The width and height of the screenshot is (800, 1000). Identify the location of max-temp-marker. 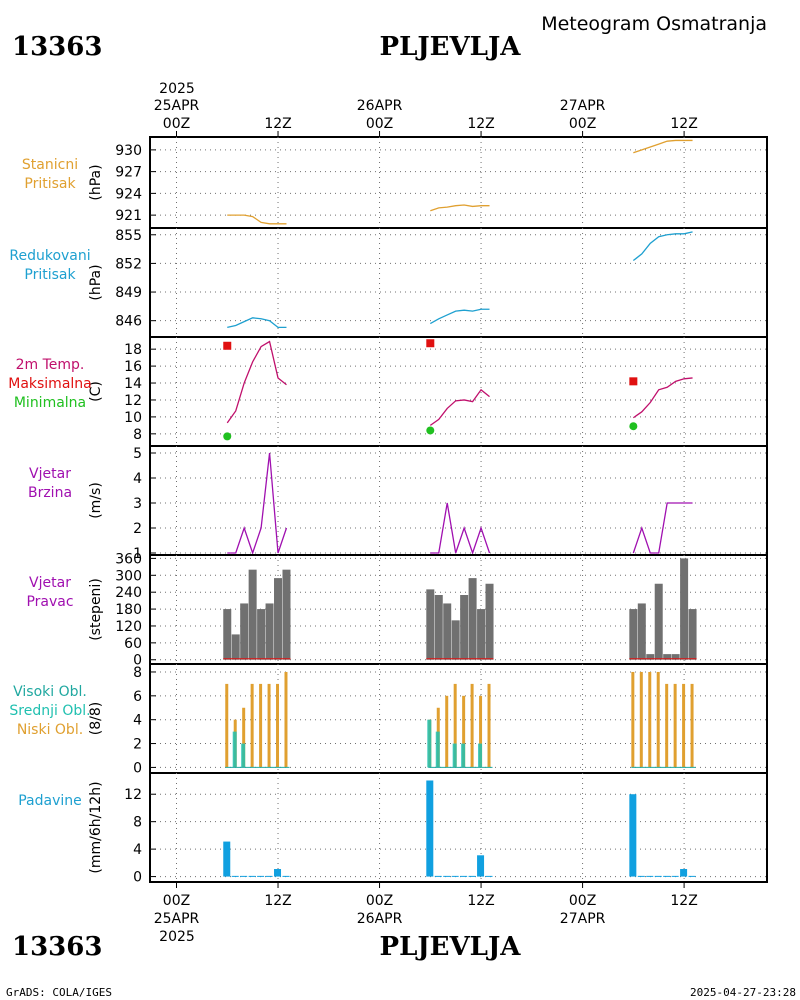
(430, 343).